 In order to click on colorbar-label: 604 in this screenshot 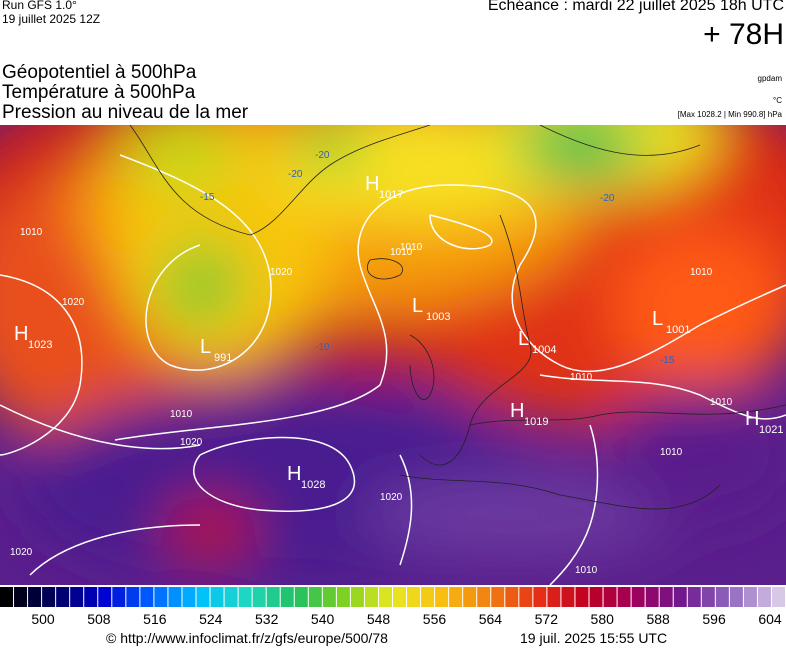, I will do `click(770, 618)`.